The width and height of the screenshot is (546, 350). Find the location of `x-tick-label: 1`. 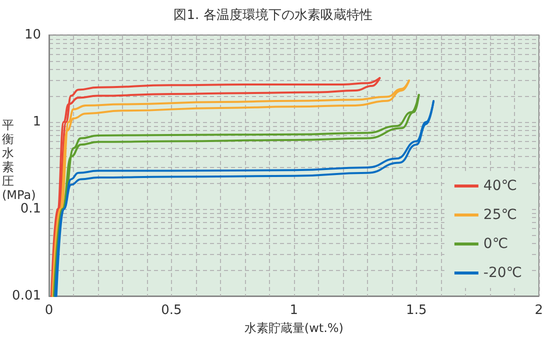

x-tick-label: 1 is located at coordinates (294, 310).